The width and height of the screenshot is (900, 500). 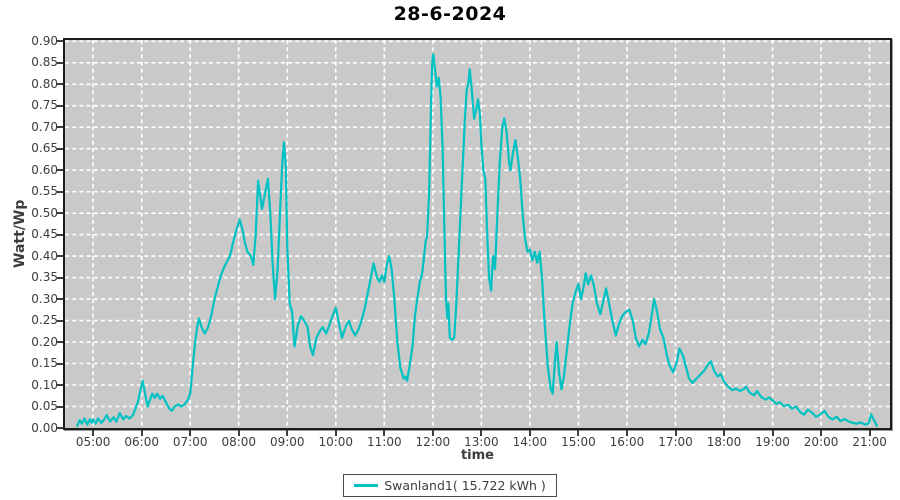 I want to click on y-tick-label: 0.30, so click(x=44, y=298).